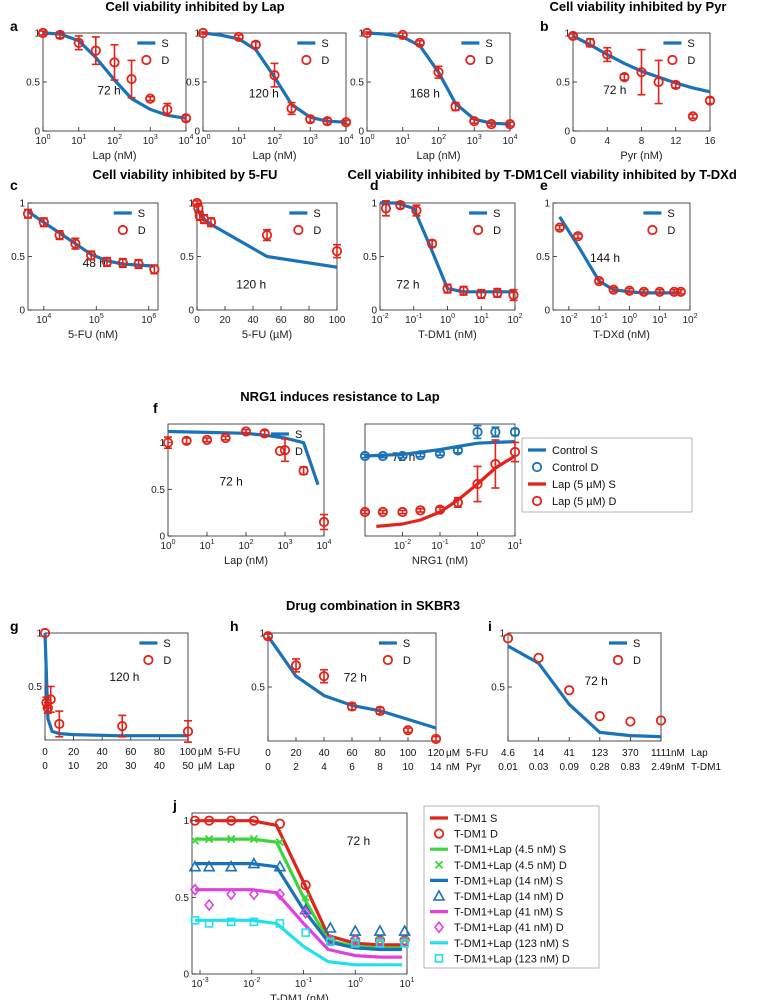 The image size is (762, 1000). Describe the element at coordinates (596, 681) in the screenshot. I see `timepoint-annotation: 72 h` at that location.